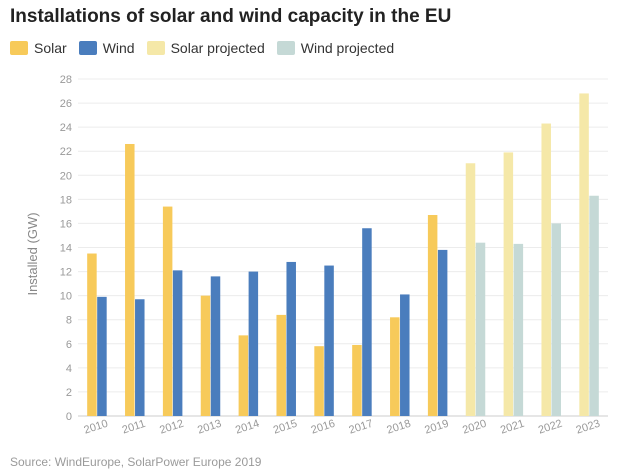 This screenshot has width=620, height=473. What do you see at coordinates (32, 253) in the screenshot?
I see `y-axis-label: Installed (GW)` at bounding box center [32, 253].